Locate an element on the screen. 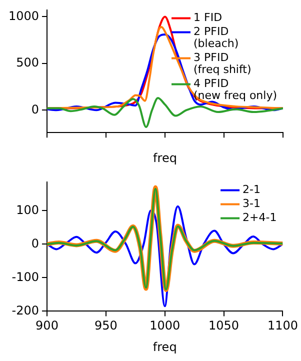 The height and width of the screenshot is (361, 301). x-tick-label: 1000 is located at coordinates (165, 325).